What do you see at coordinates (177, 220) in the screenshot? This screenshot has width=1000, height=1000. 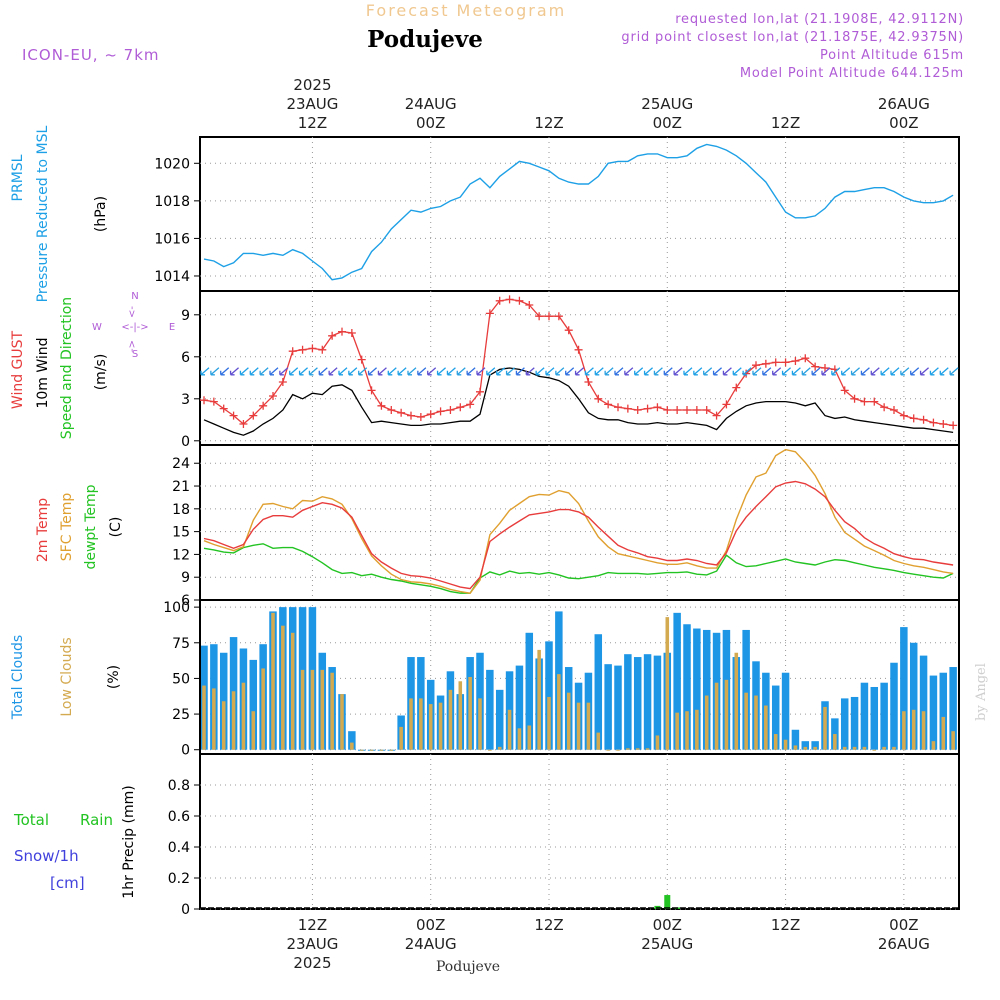 I see `pressure-y-ticks: 1014 1016 1018 1020` at bounding box center [177, 220].